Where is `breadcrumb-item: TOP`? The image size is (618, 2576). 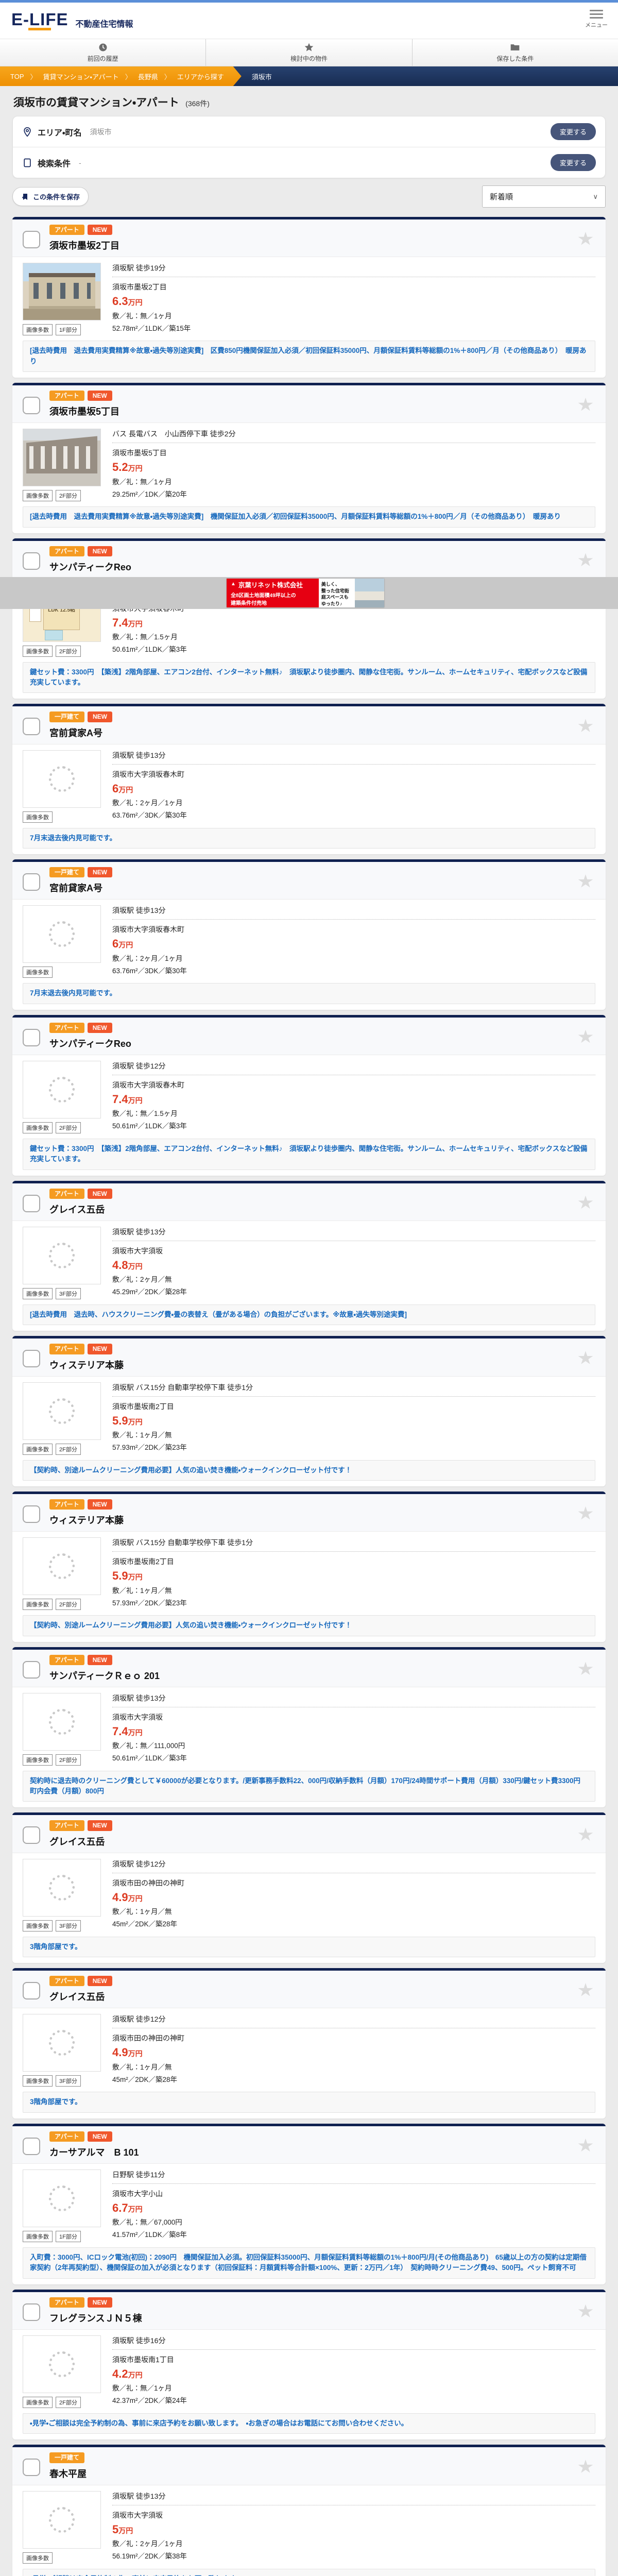 breadcrumb-item: TOP is located at coordinates (17, 76).